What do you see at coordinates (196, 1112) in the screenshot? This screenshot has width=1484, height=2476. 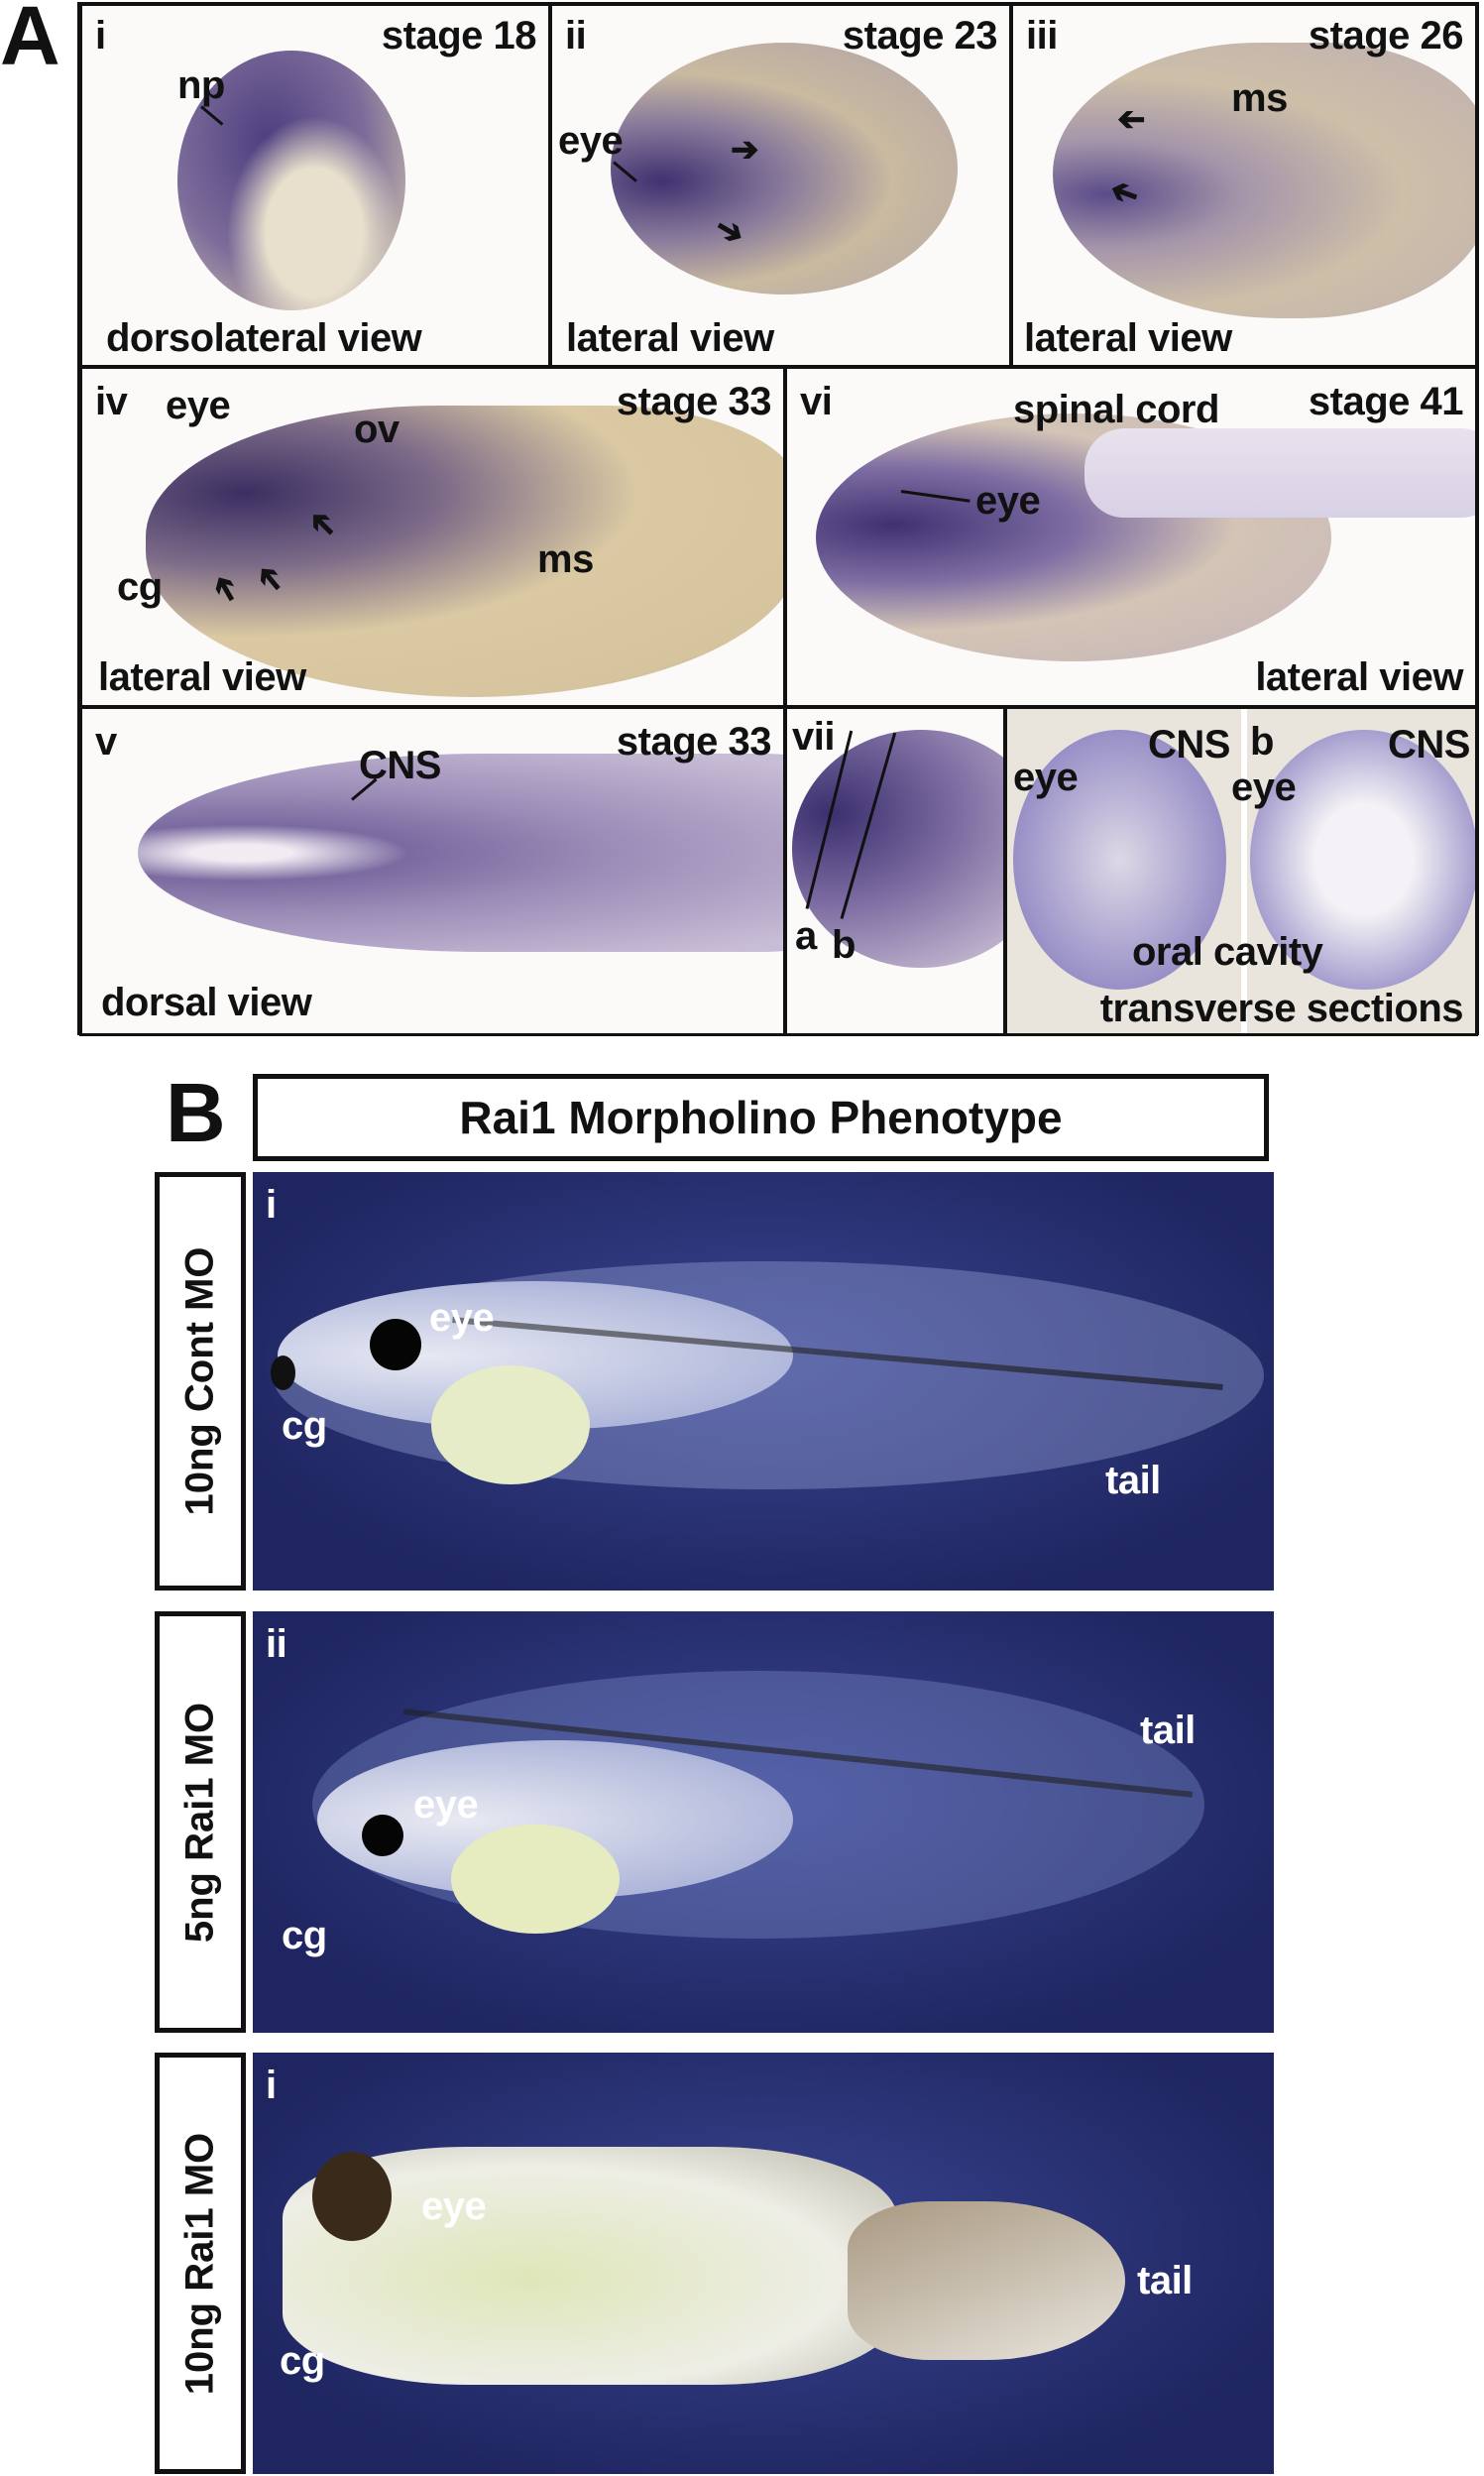 I see `panel-b-letter: B` at bounding box center [196, 1112].